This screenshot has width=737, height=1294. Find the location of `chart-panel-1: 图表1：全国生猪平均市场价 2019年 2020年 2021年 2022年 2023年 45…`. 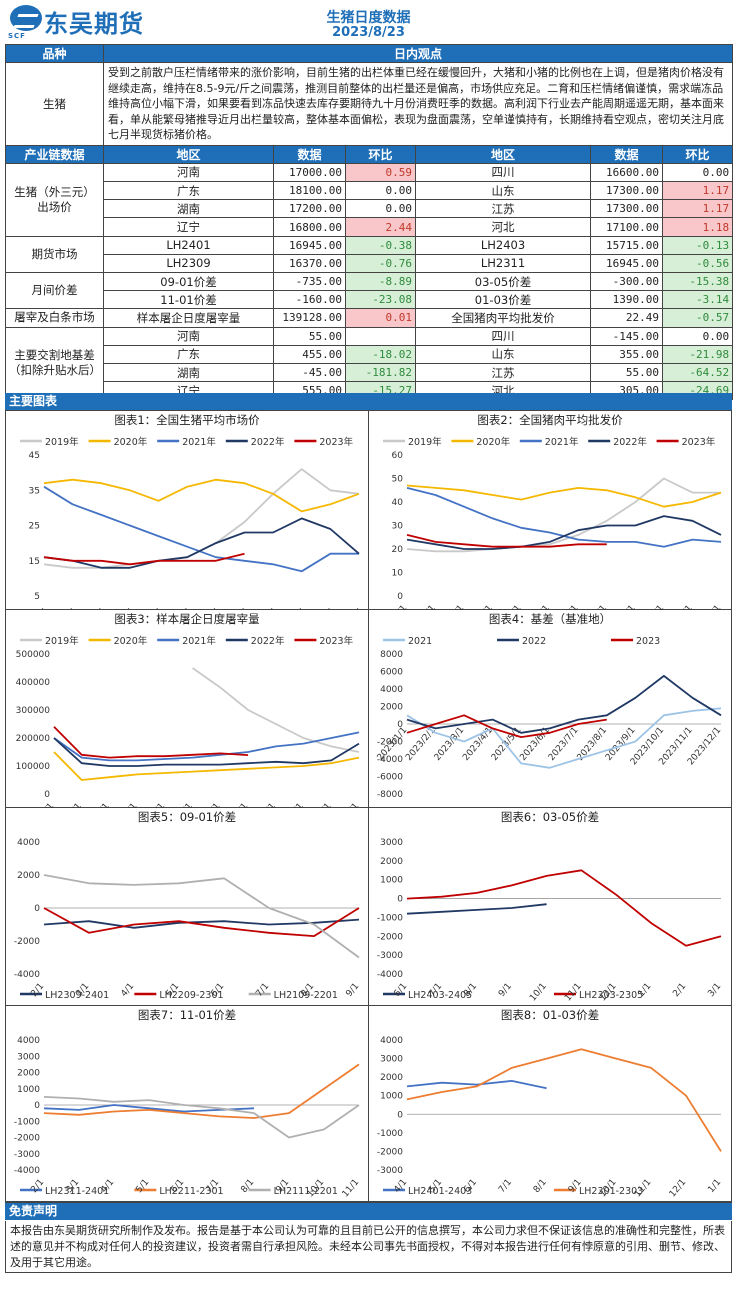

chart-panel-1: 图表1：全国生猪平均市场价 2019年 2020年 2021年 2022年 2023年 45… is located at coordinates (187, 510).